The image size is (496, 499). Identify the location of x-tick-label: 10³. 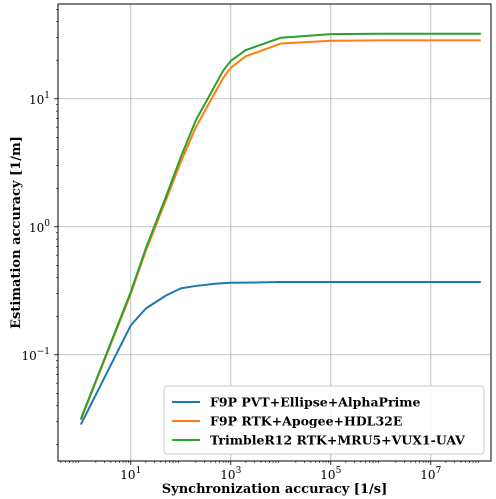
(230, 474).